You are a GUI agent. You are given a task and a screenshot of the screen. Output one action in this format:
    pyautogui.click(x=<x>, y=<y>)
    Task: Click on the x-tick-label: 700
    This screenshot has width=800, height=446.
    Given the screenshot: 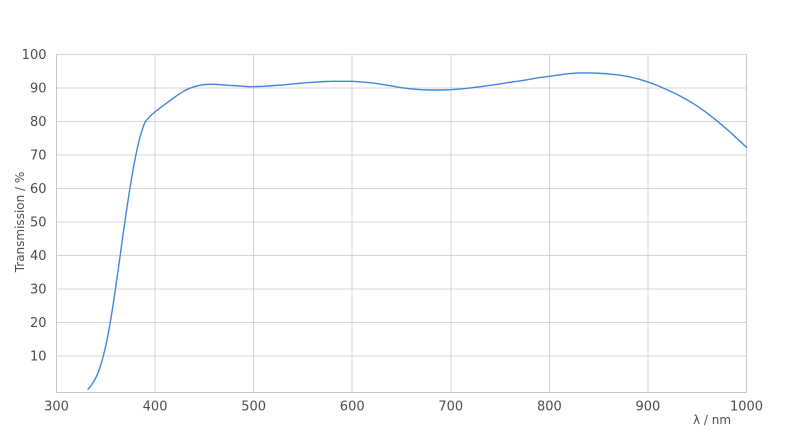 What is the action you would take?
    pyautogui.click(x=450, y=407)
    